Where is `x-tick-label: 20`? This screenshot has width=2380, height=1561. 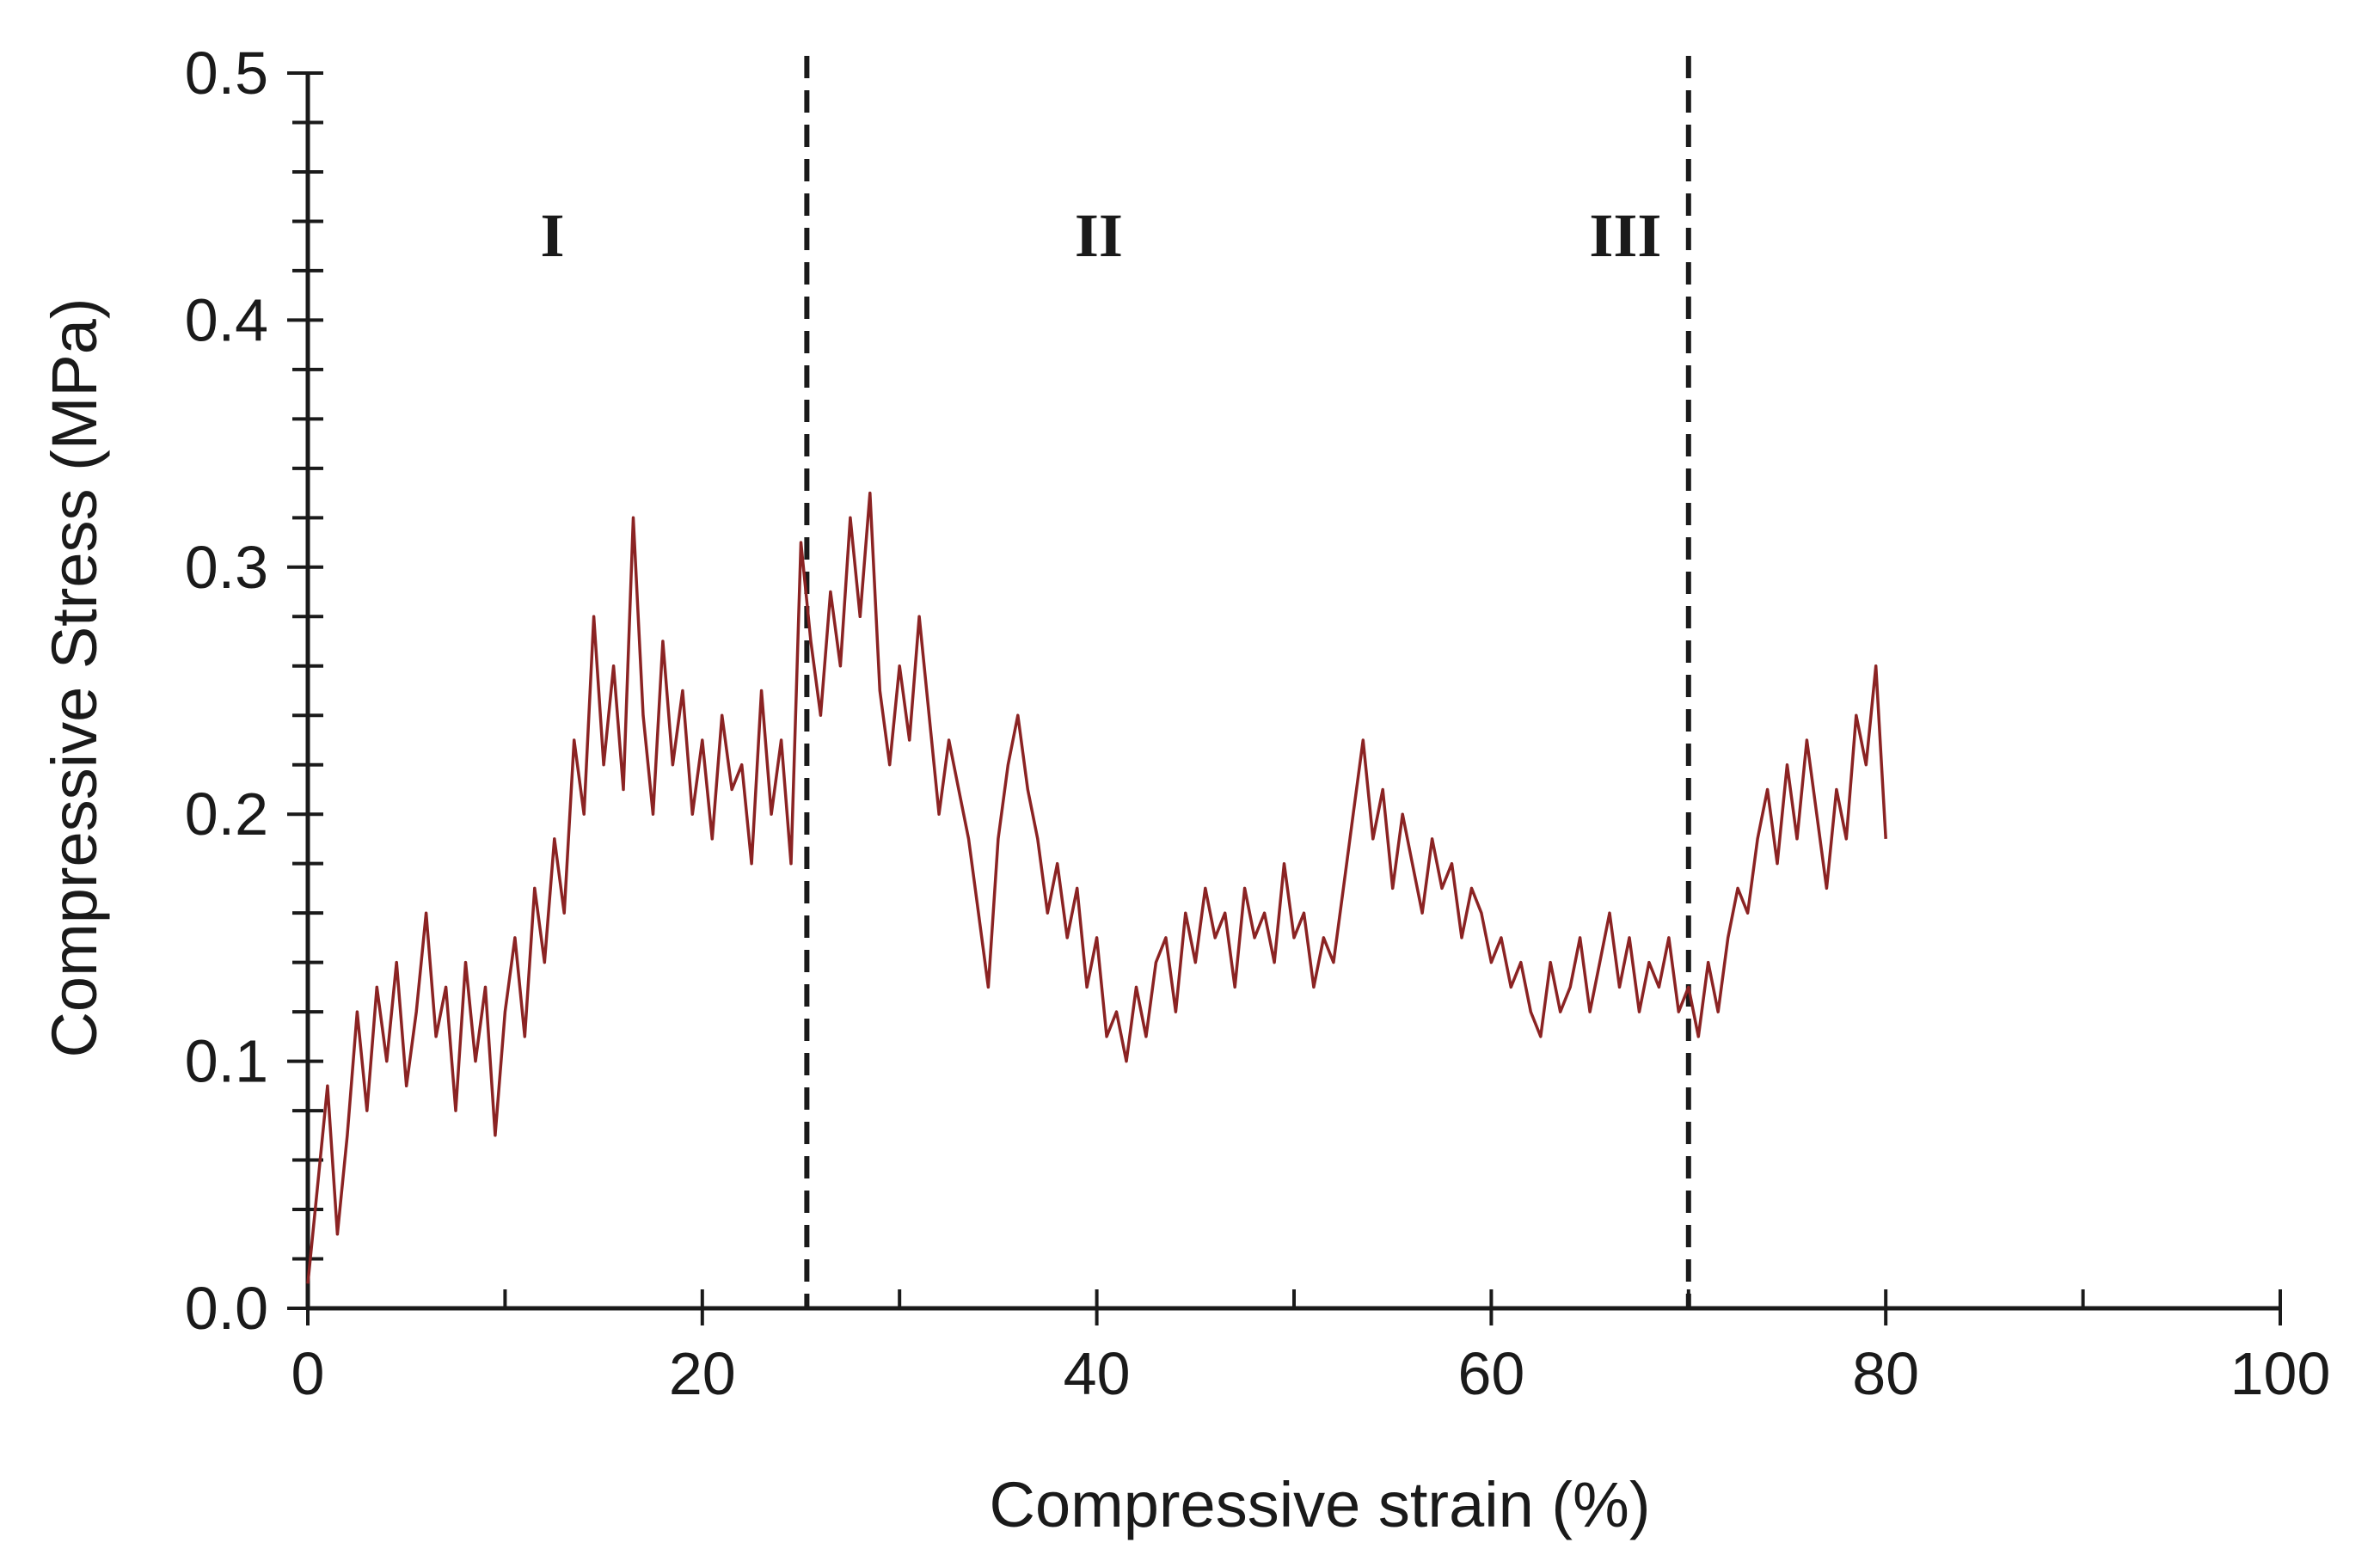 x-tick-label: 20 is located at coordinates (703, 1373).